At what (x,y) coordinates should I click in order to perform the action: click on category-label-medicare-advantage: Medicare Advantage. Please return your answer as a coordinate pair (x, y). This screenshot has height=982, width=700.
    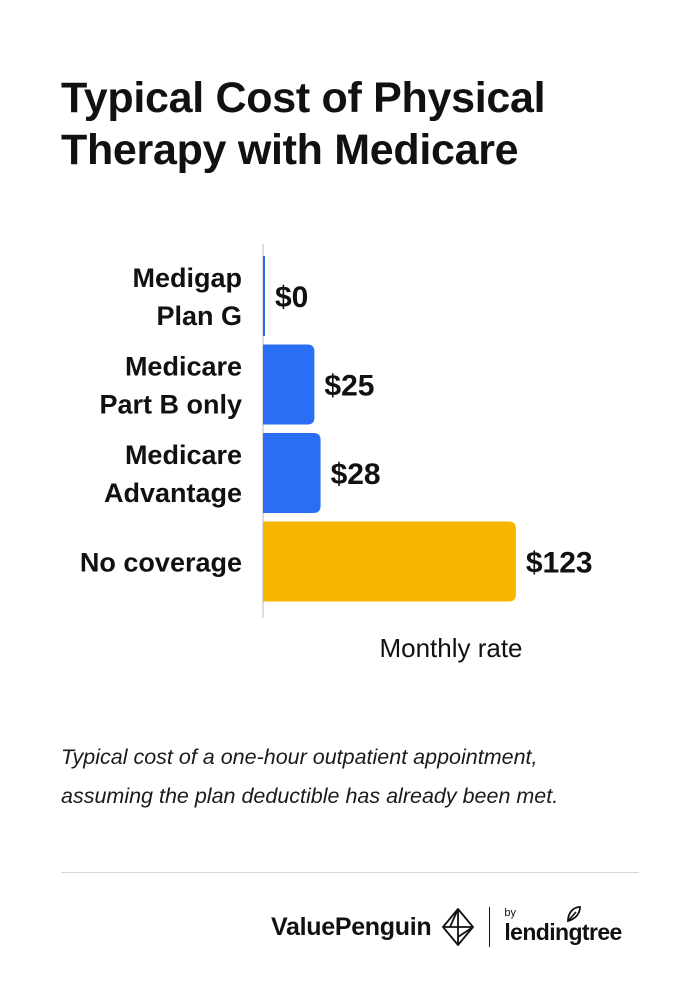
    Looking at the image, I should click on (173, 474).